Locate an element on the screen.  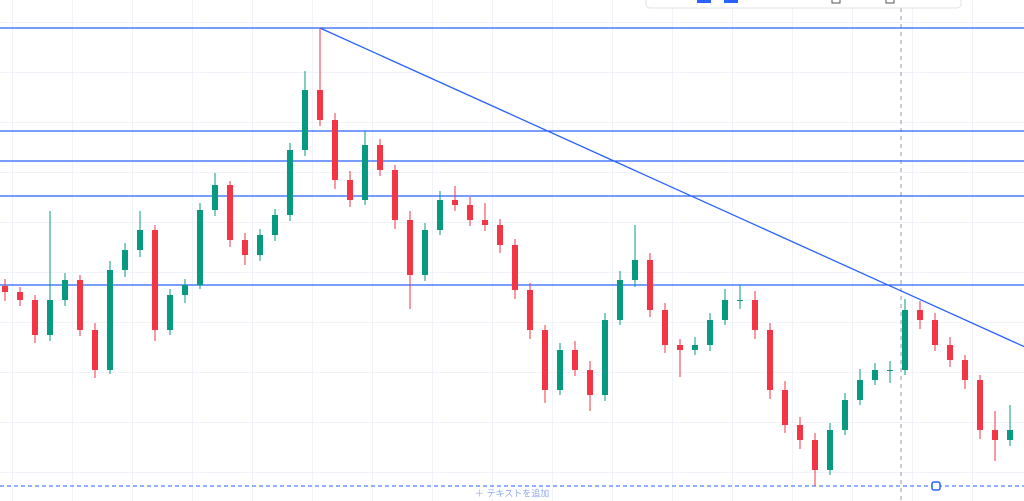
toolbar-box is located at coordinates (803, 4).